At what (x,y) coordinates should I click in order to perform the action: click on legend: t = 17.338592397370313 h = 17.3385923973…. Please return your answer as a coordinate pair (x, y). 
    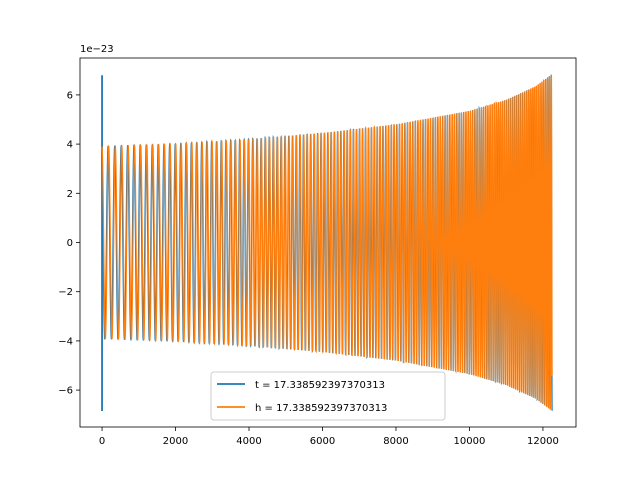
    Looking at the image, I should click on (328, 396).